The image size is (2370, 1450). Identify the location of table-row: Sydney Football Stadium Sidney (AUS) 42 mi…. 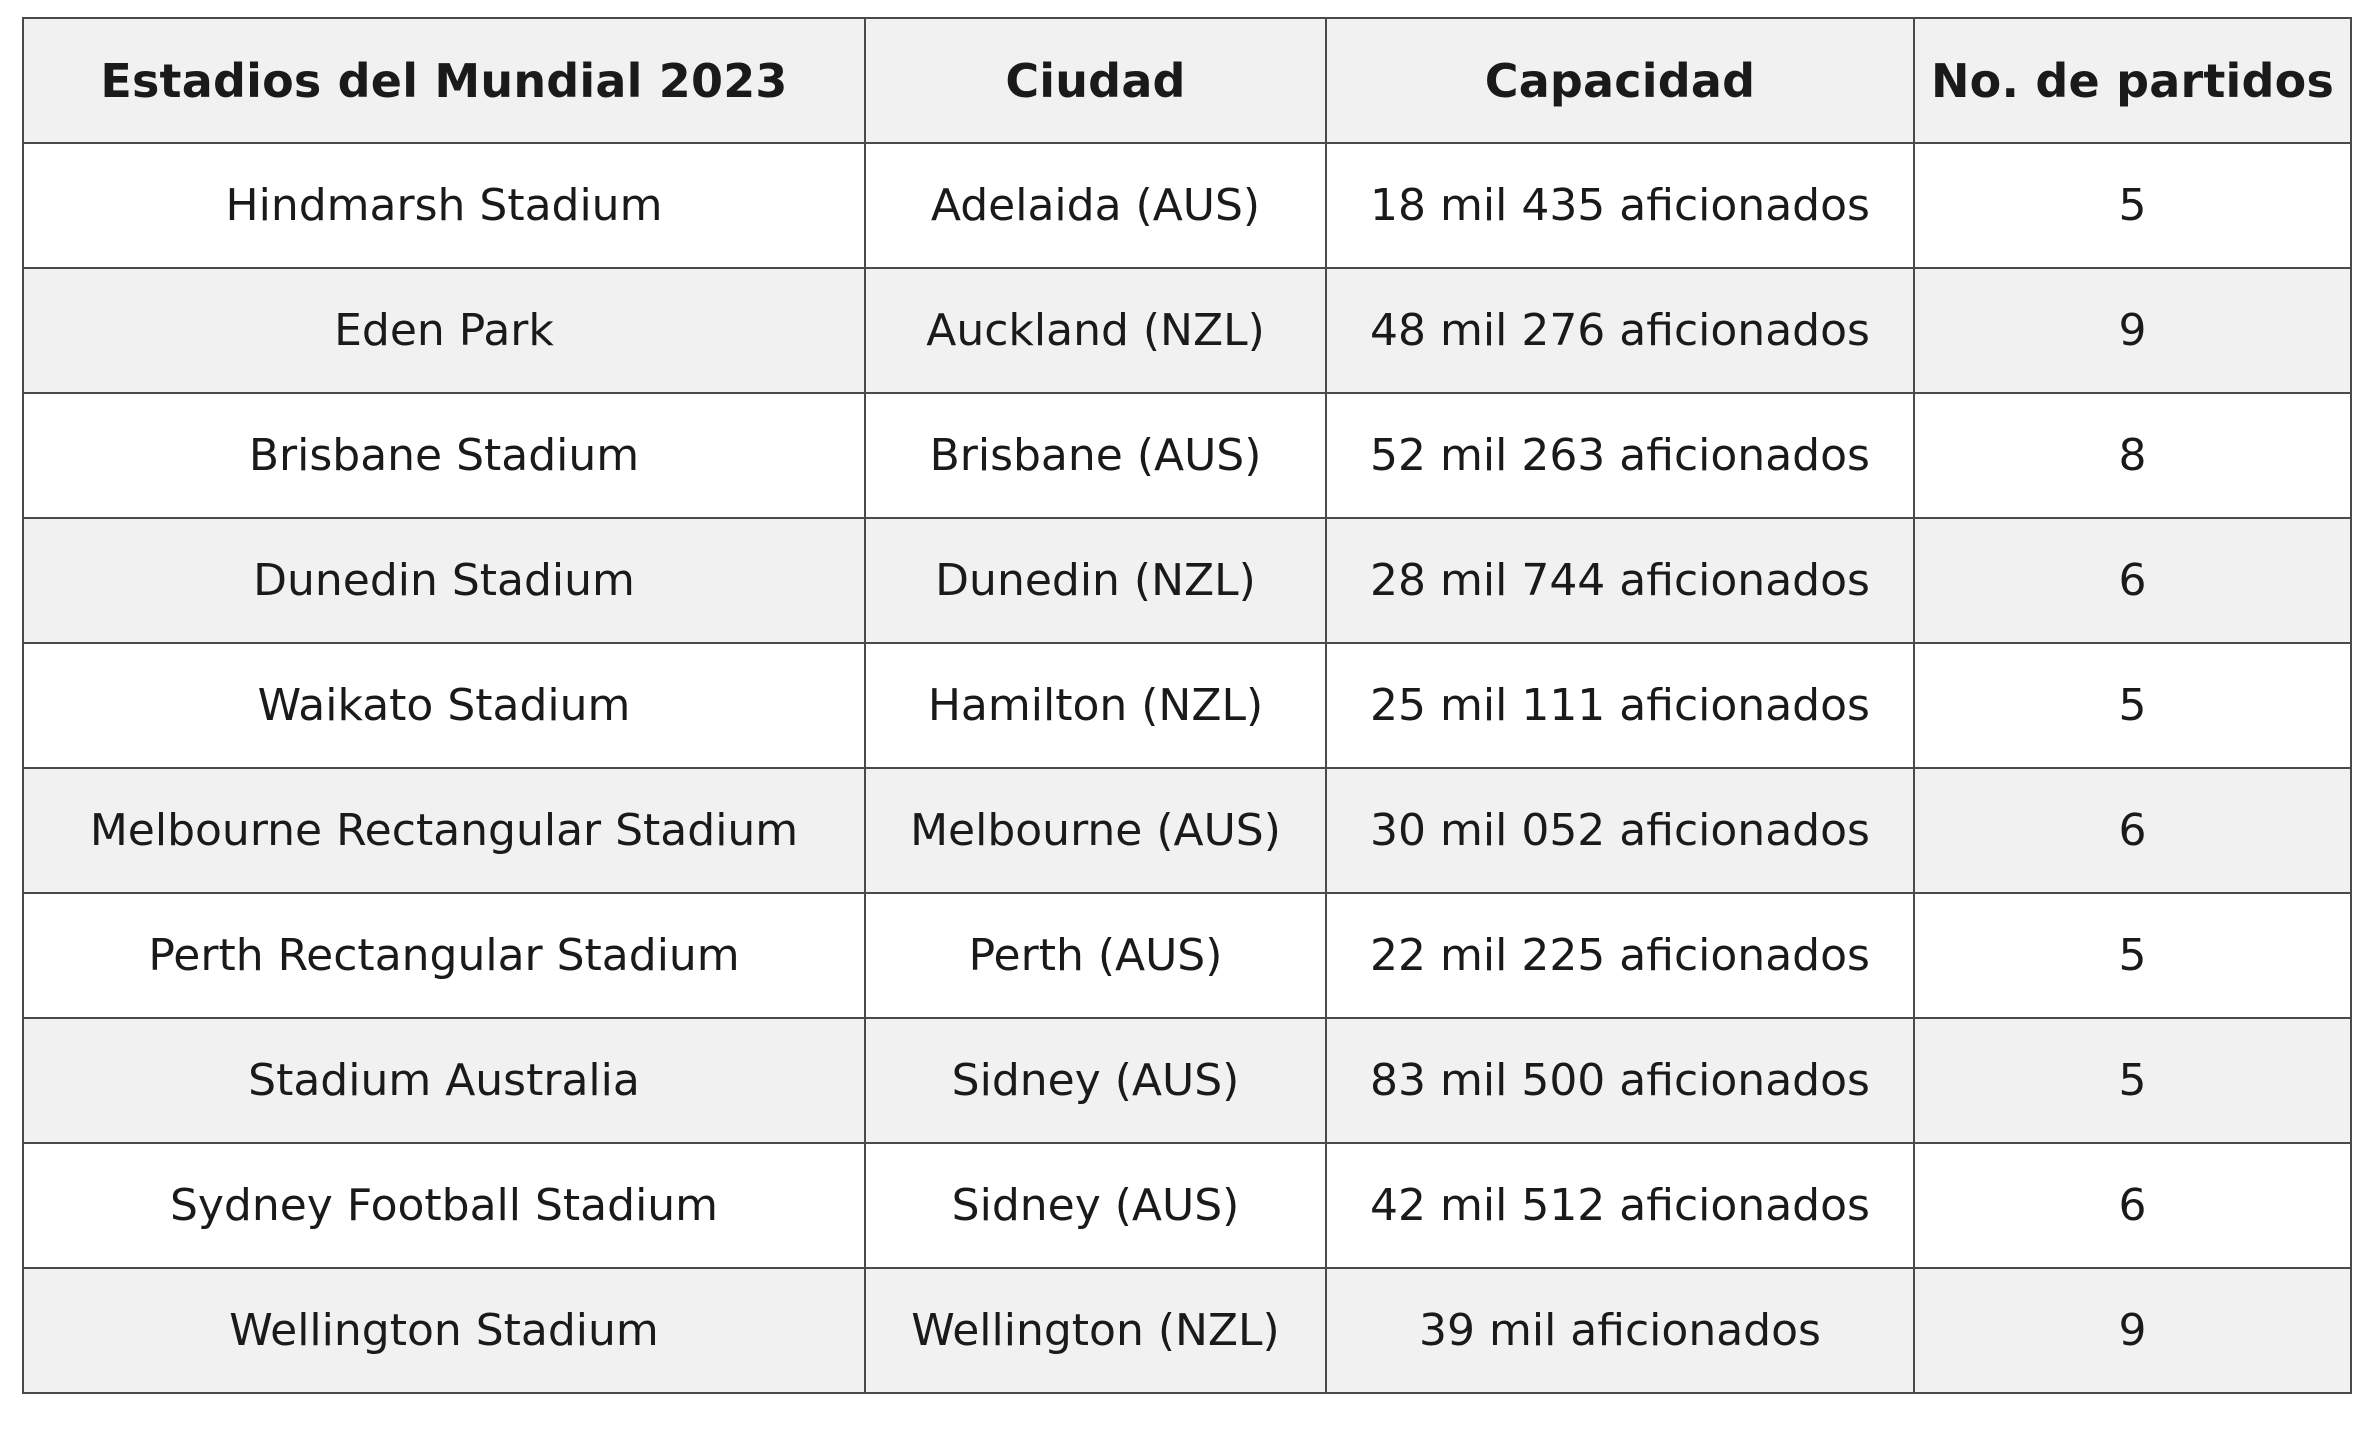
(1187, 1205).